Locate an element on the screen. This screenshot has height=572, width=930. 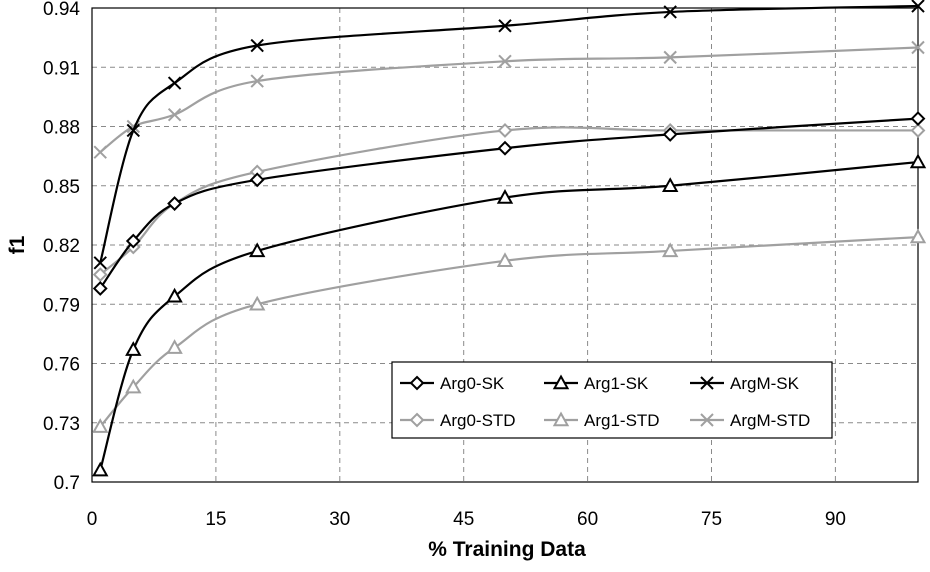
y-tick-labels: 0.7 0.73 0.76 0.79 0.82 0.85 0.88 0.91 0.94 is located at coordinates (61, 247).